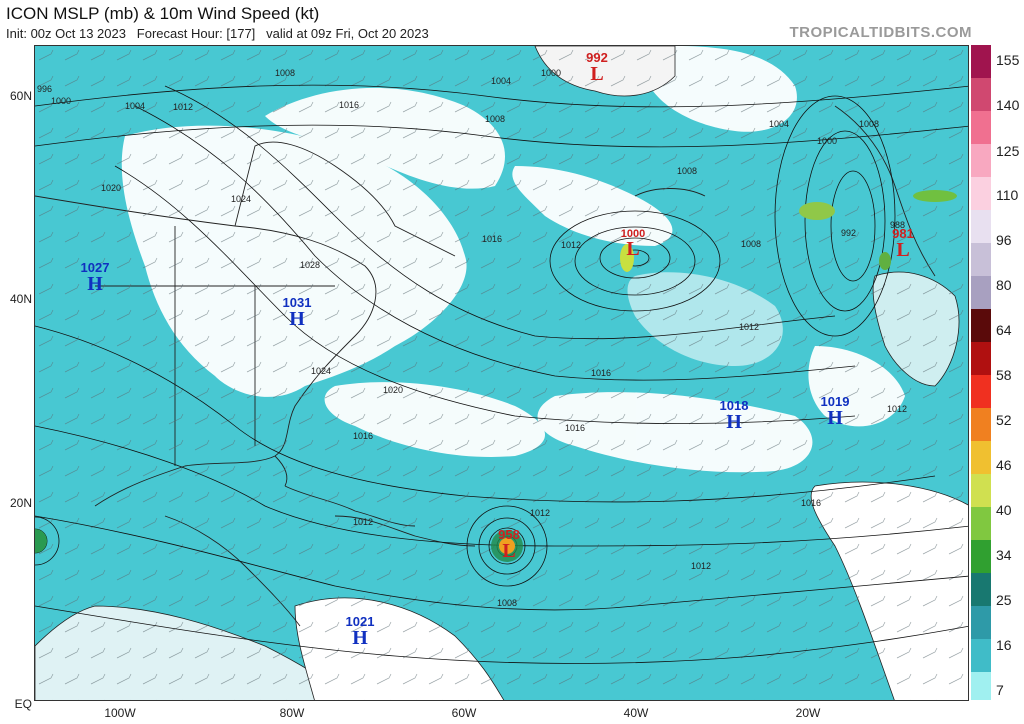 The image size is (1024, 724). What do you see at coordinates (898, 225) in the screenshot?
I see `isobar-label: 988` at bounding box center [898, 225].